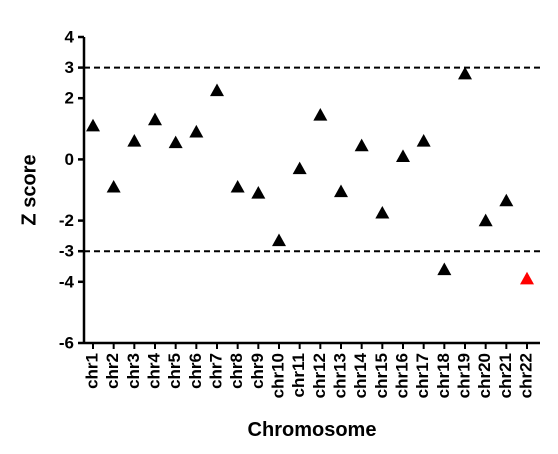  Describe the element at coordinates (29, 189) in the screenshot. I see `y-axis-title: Z score` at that location.